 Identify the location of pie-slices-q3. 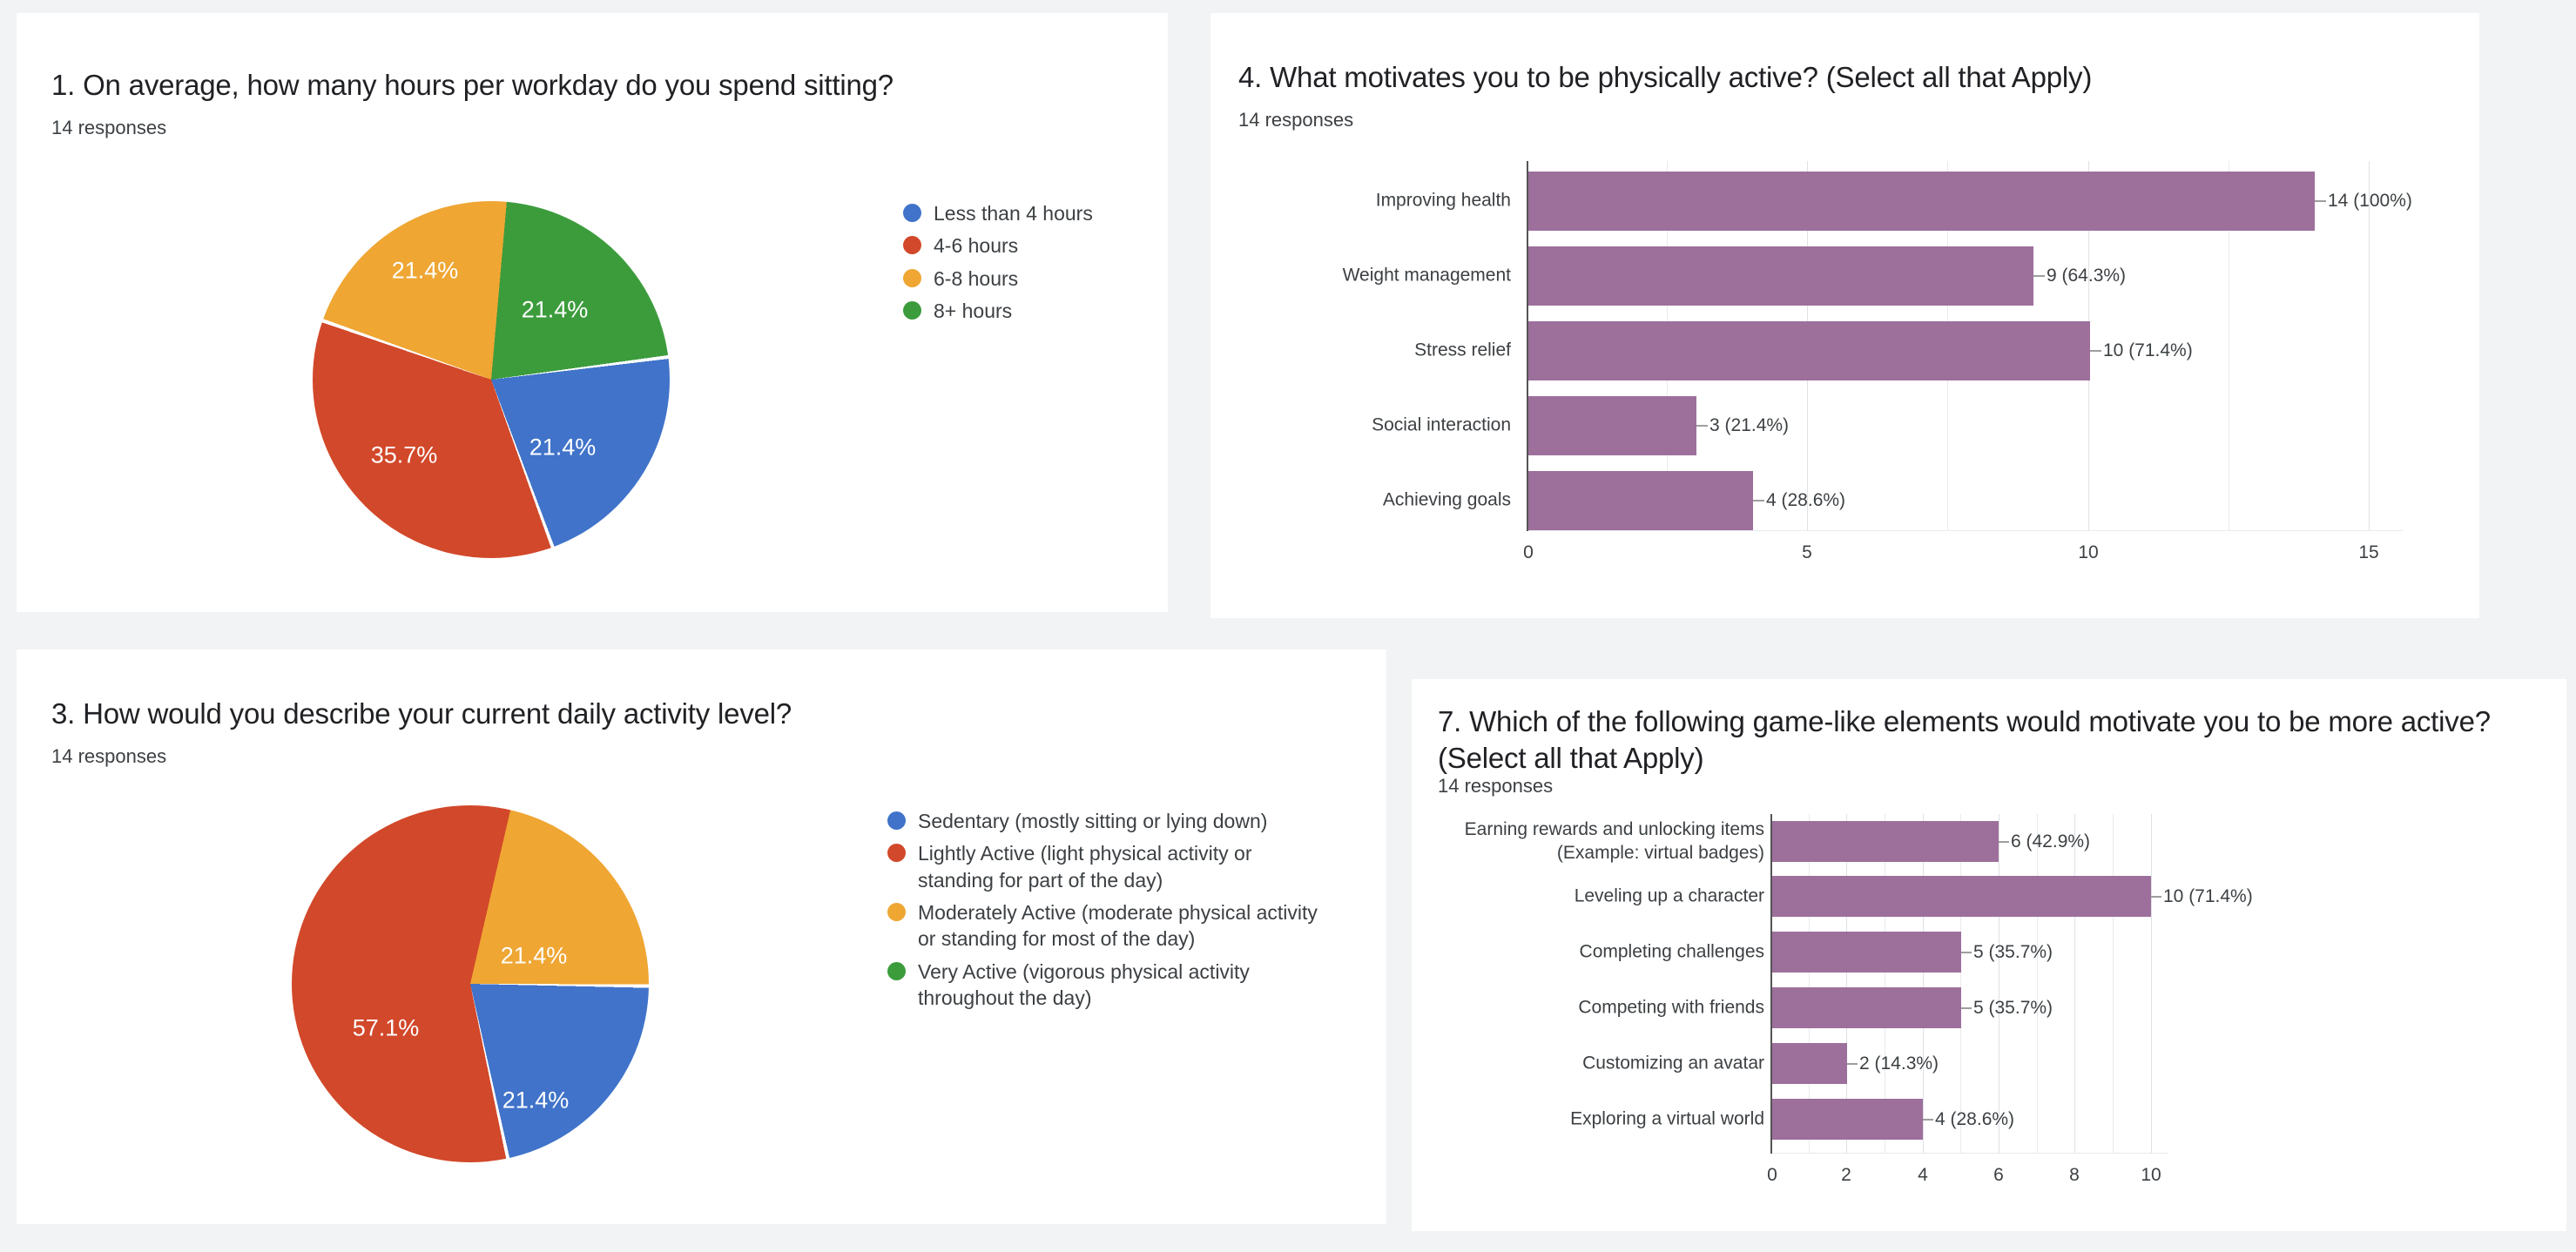
(470, 984).